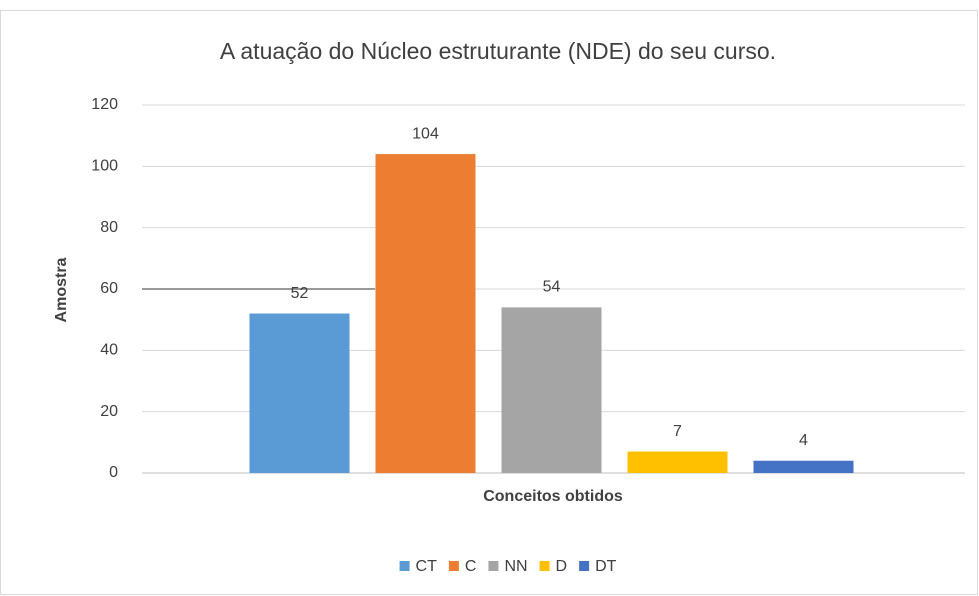  Describe the element at coordinates (552, 287) in the screenshot. I see `data-label: 54` at that location.